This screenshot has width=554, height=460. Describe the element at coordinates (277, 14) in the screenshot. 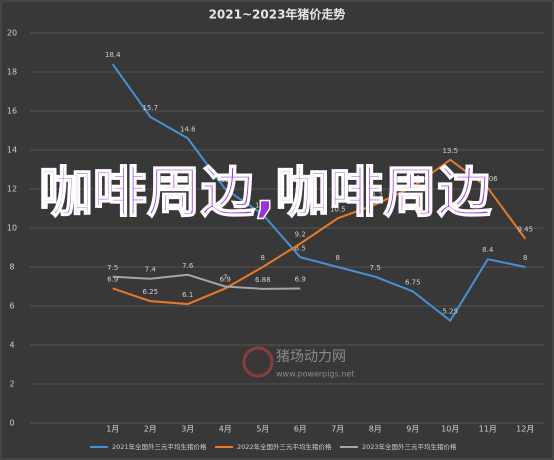

I see `chart-title: 2021~2023年猪价走势` at that location.